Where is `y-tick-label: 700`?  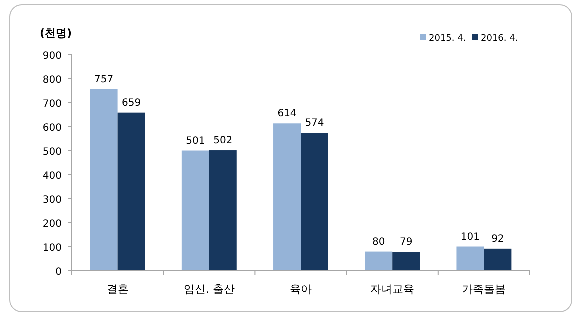 y-tick-label: 700 is located at coordinates (52, 104).